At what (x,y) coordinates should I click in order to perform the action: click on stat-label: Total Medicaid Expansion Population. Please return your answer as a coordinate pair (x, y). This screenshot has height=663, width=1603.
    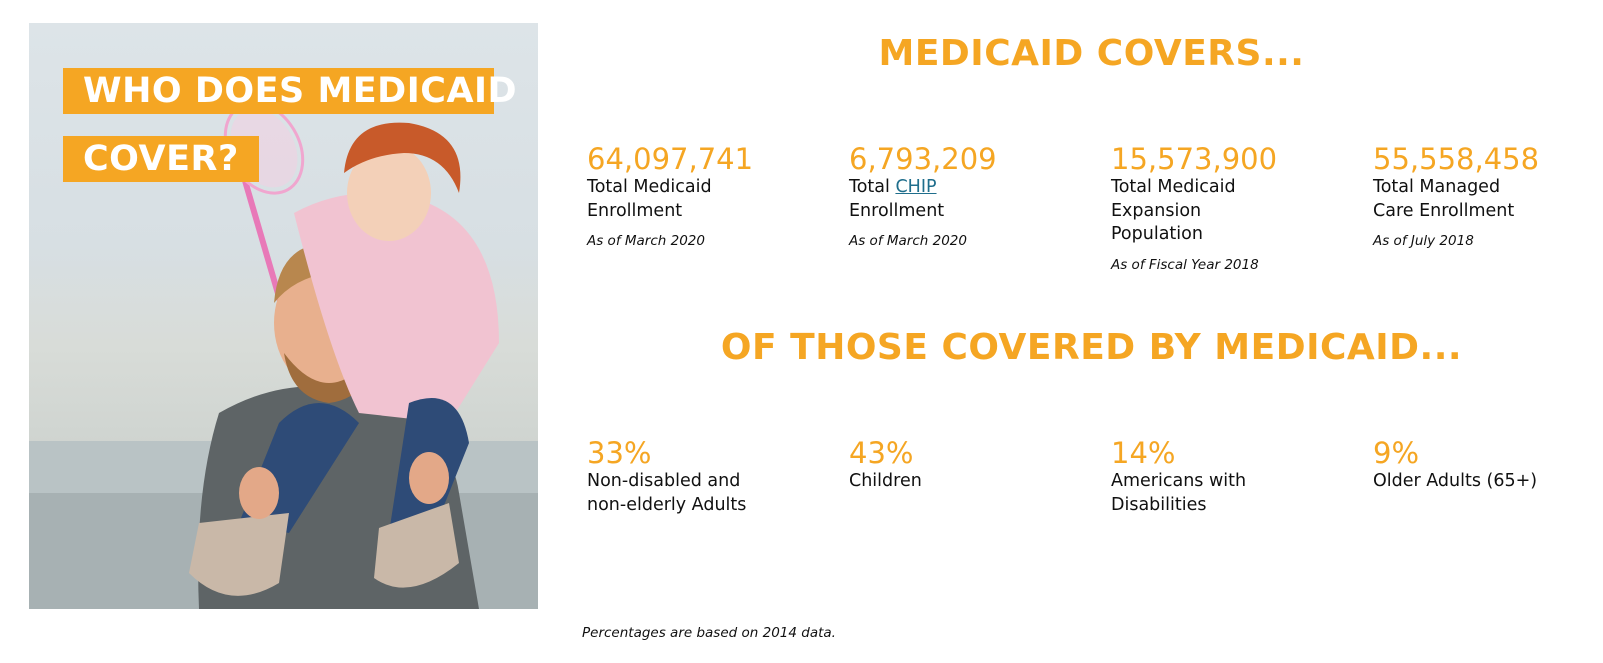
    Looking at the image, I should click on (1173, 210).